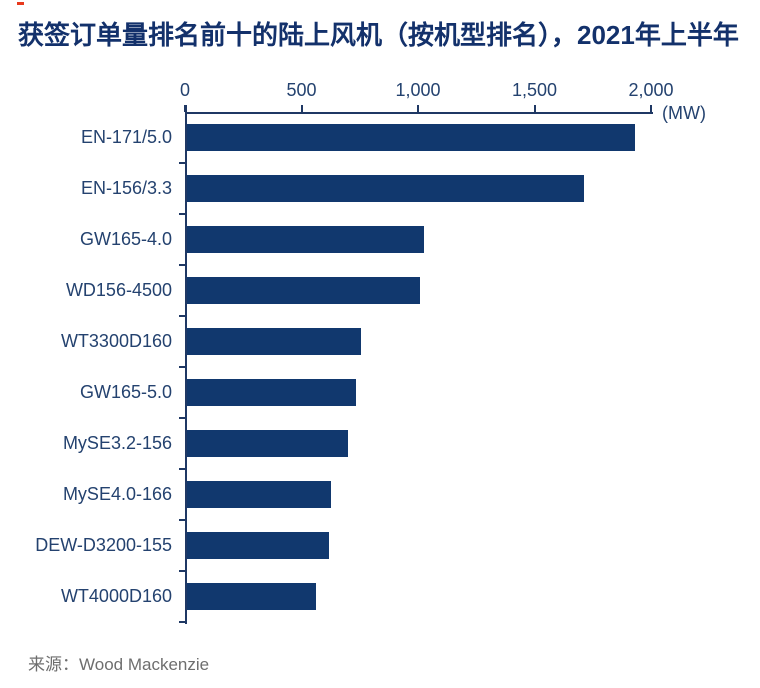 This screenshot has width=760, height=688. I want to click on category-label: GW165-5.0, so click(125, 392).